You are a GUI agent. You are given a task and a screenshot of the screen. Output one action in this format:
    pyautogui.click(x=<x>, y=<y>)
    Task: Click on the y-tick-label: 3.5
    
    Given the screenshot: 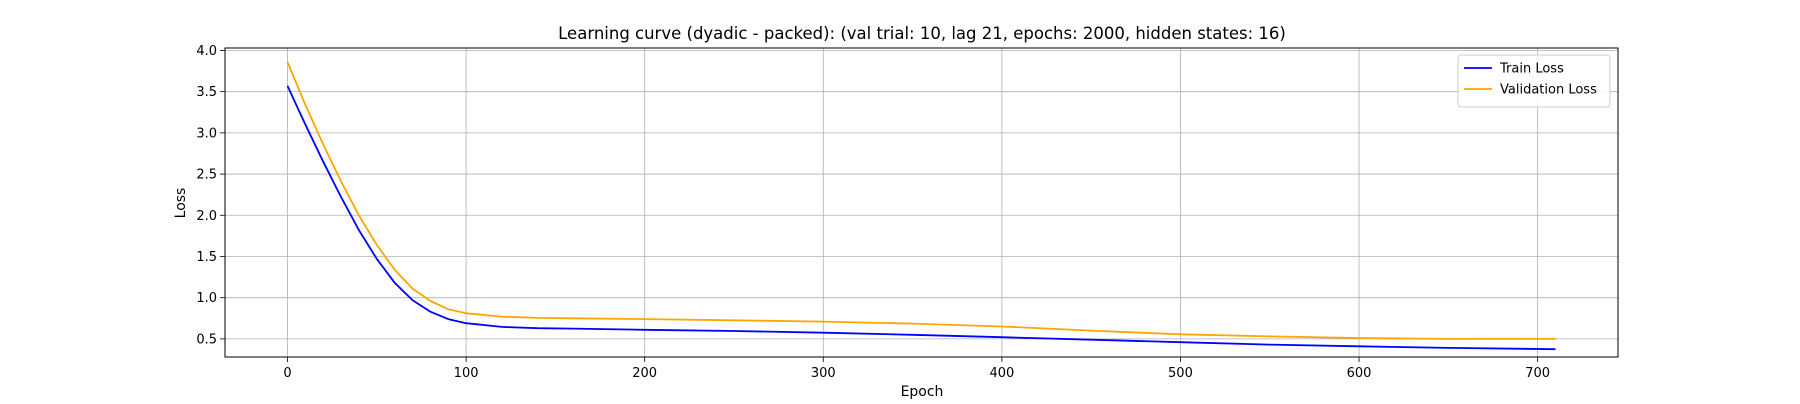 What is the action you would take?
    pyautogui.click(x=206, y=92)
    